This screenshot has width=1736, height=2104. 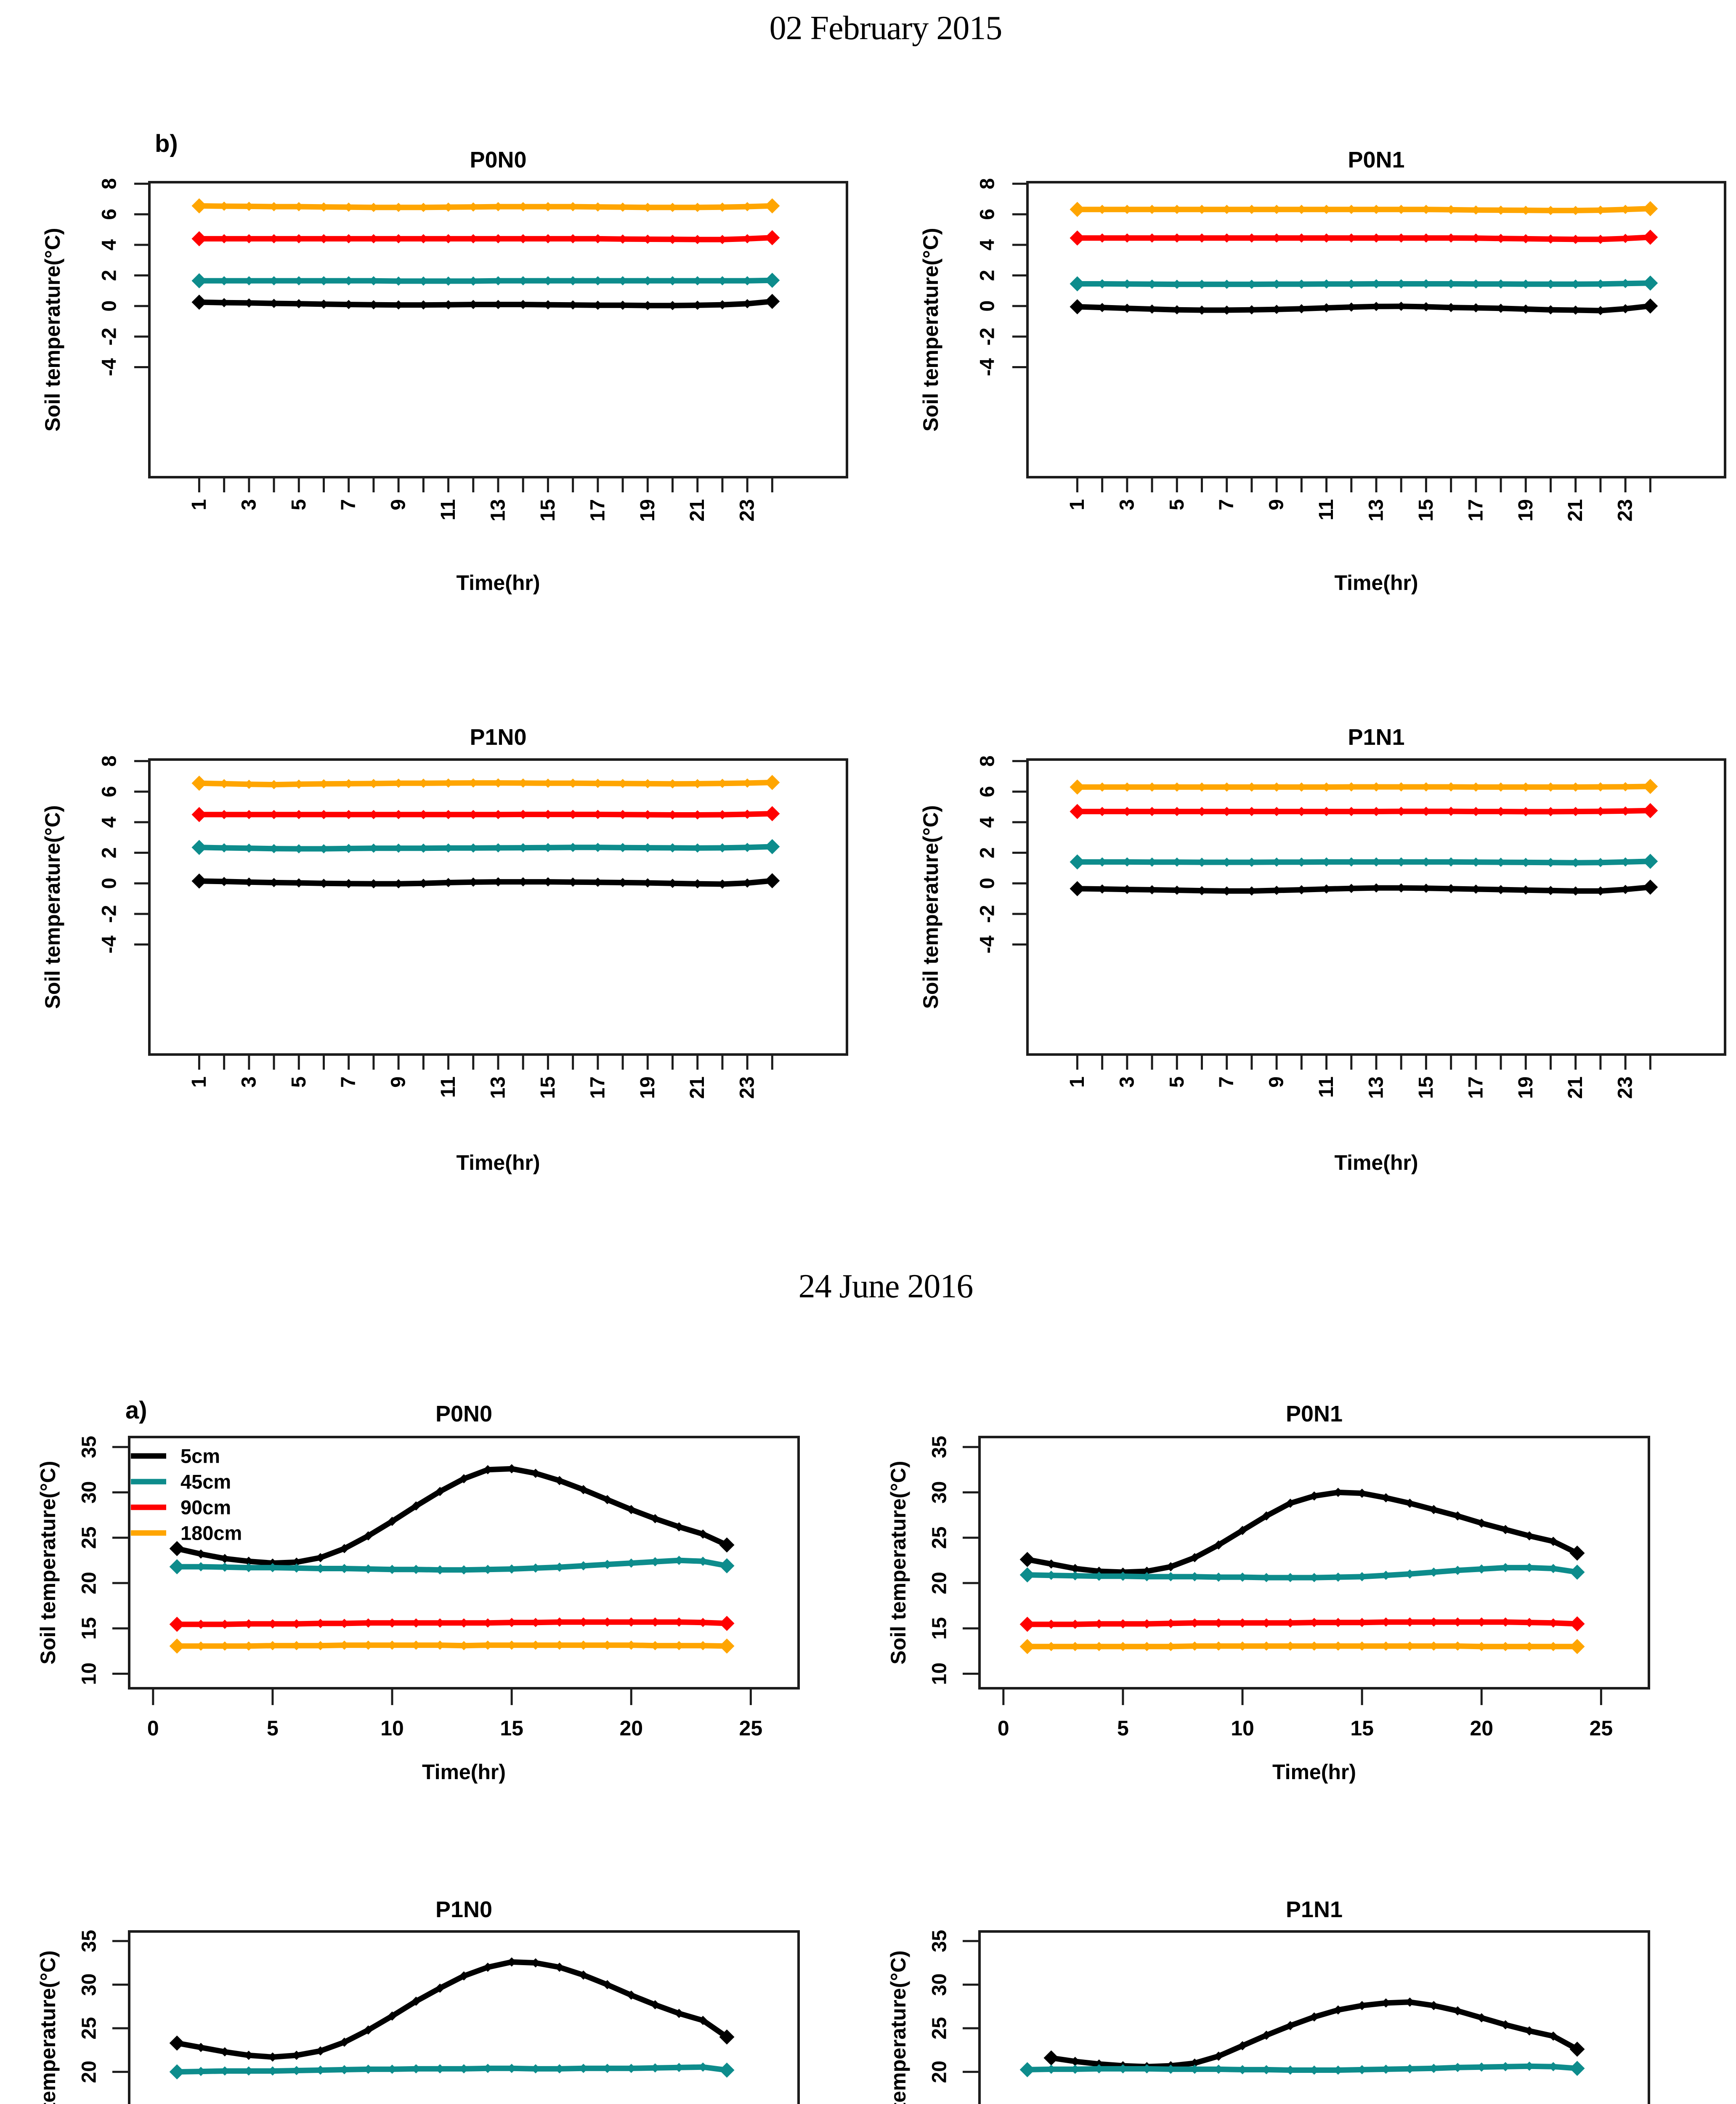 What do you see at coordinates (1314, 1414) in the screenshot?
I see `chart-title: P0N1` at bounding box center [1314, 1414].